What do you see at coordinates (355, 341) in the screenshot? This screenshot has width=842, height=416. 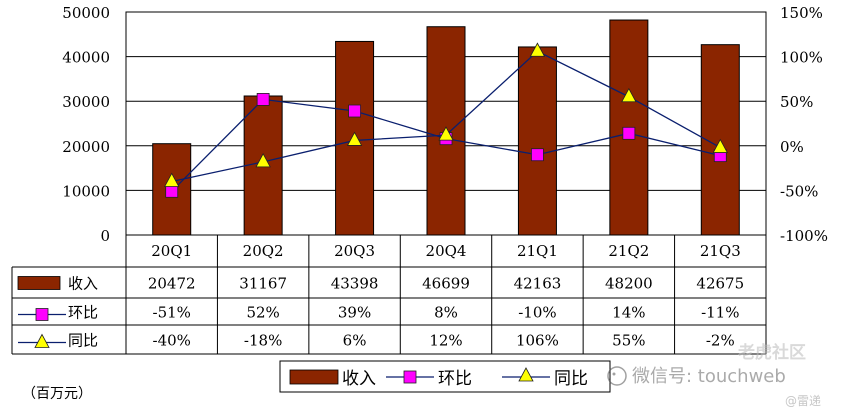 I see `table-cell: 6%` at bounding box center [355, 341].